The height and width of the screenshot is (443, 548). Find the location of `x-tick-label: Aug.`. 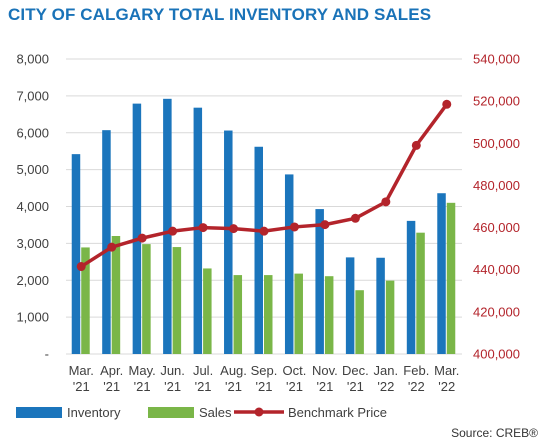

x-tick-label: Aug. is located at coordinates (233, 370).